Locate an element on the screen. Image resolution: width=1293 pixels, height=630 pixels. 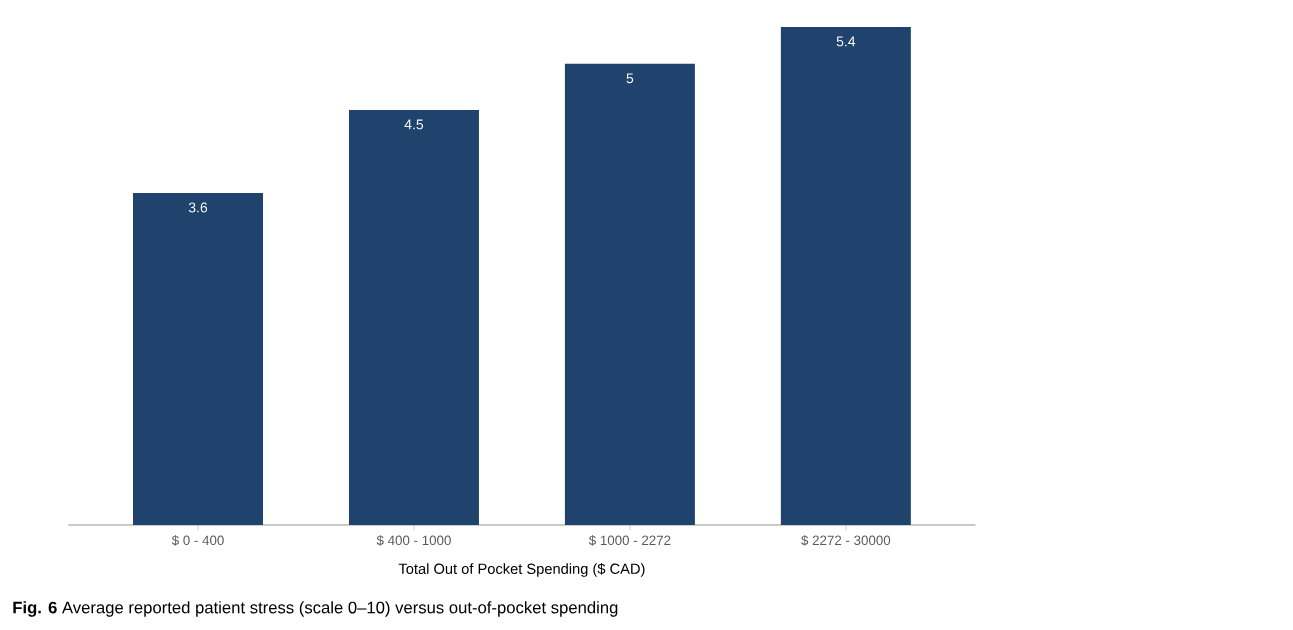
x-tick-label: $ 400 - 1000 is located at coordinates (413, 540).